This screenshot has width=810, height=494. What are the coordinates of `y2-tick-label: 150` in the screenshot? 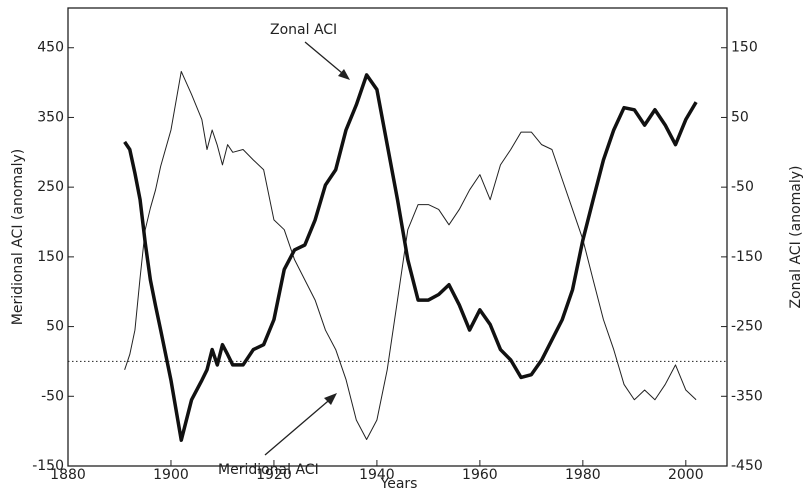 It's located at (744, 48).